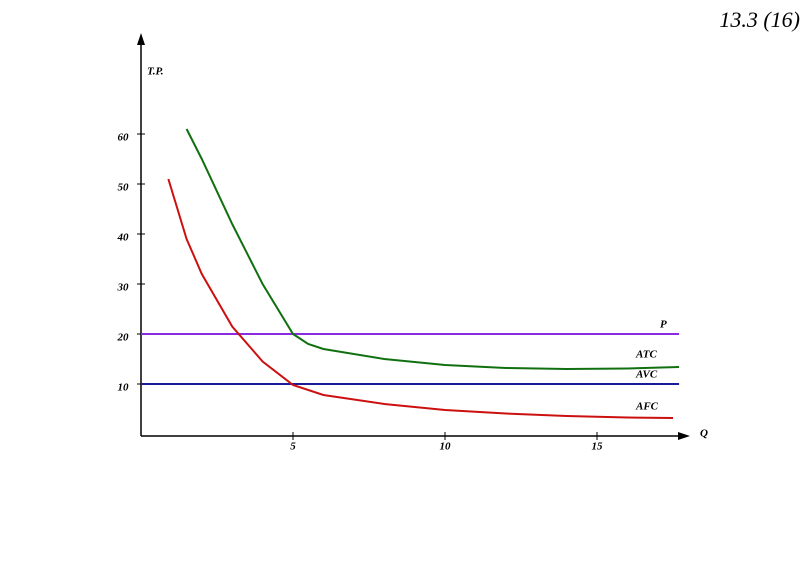 The height and width of the screenshot is (572, 810). Describe the element at coordinates (123, 288) in the screenshot. I see `y-tick-label: 30` at that location.